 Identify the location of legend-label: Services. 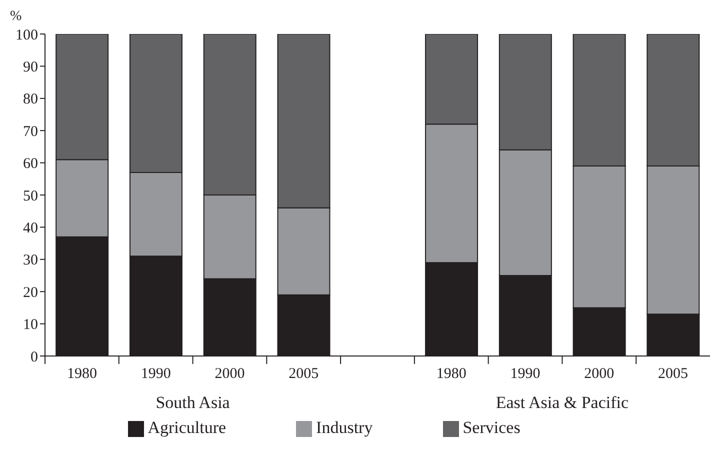
(491, 427).